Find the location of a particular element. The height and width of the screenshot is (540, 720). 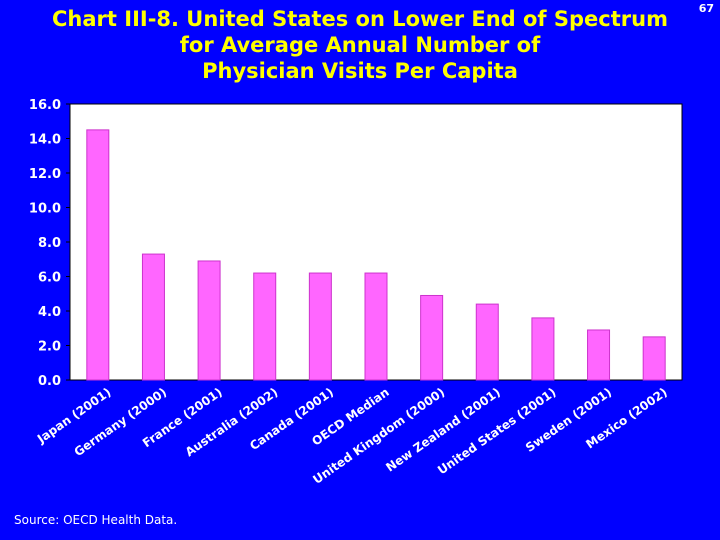

data-label: 3.6 is located at coordinates (546, 305).